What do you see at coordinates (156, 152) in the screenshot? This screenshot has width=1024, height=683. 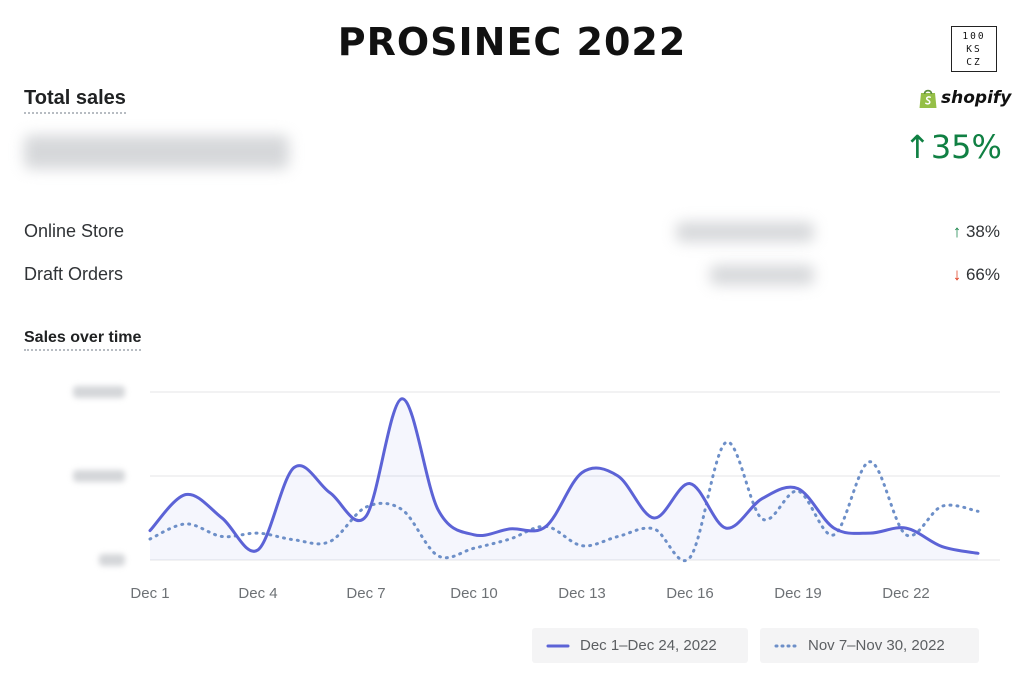 I see `total-sales-value-obscured` at bounding box center [156, 152].